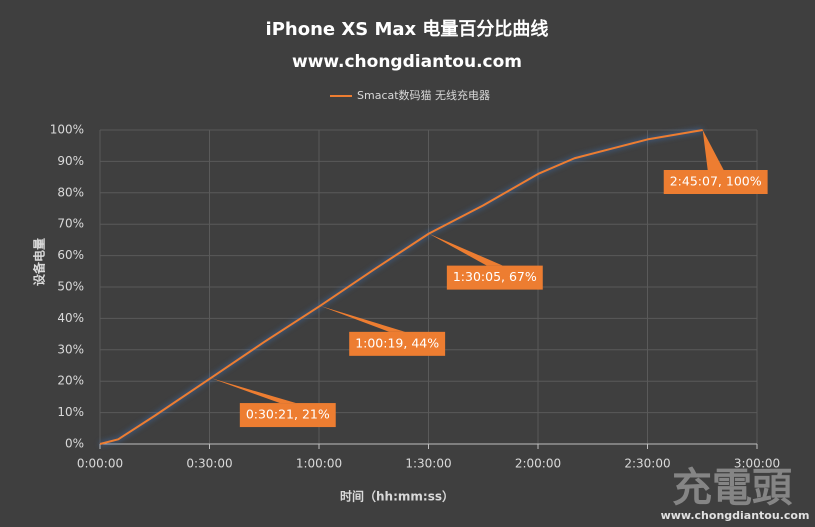 The width and height of the screenshot is (815, 527). I want to click on annotation: 0:30:21, 21%, so click(273, 403).